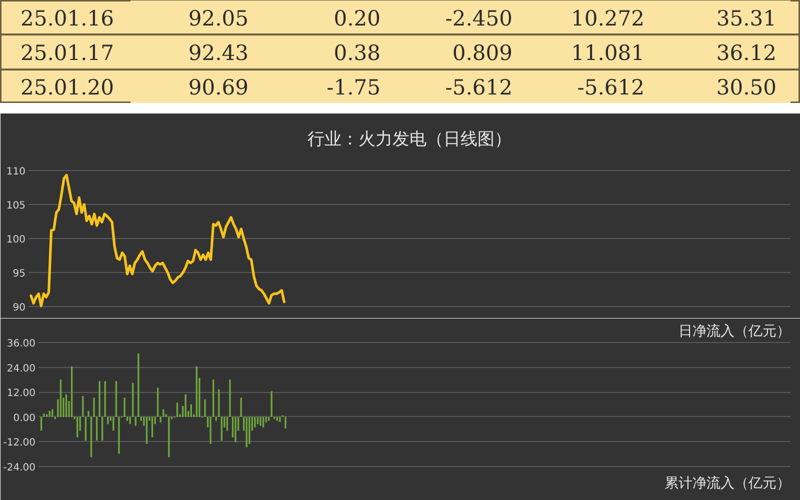 Image resolution: width=800 pixels, height=500 pixels. Describe the element at coordinates (357, 53) in the screenshot. I see `data-label: 0.38` at that location.